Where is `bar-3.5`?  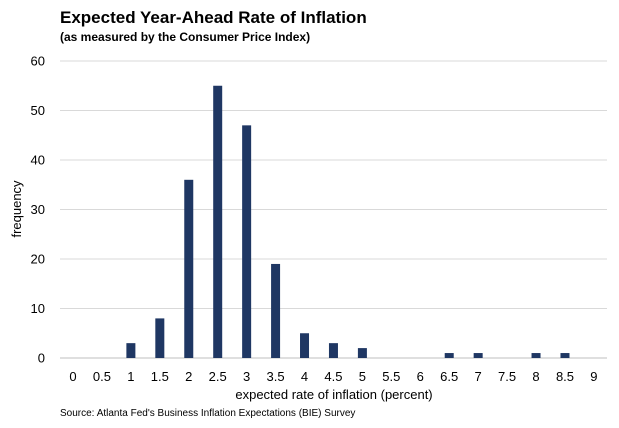 bar-3.5 is located at coordinates (276, 310).